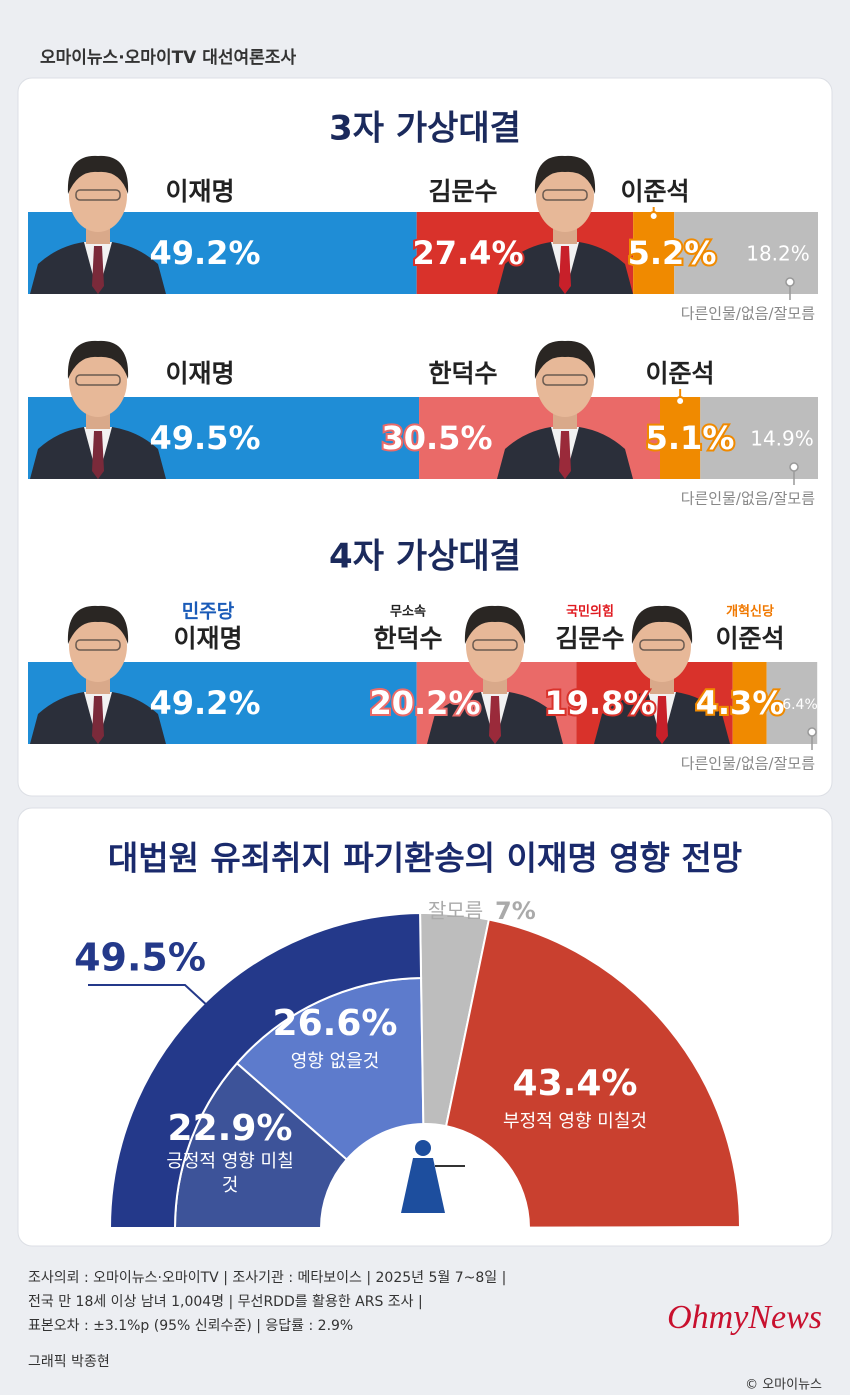 The height and width of the screenshot is (1395, 850). Describe the element at coordinates (778, 254) in the screenshot. I see `value-label: 18.2%` at that location.